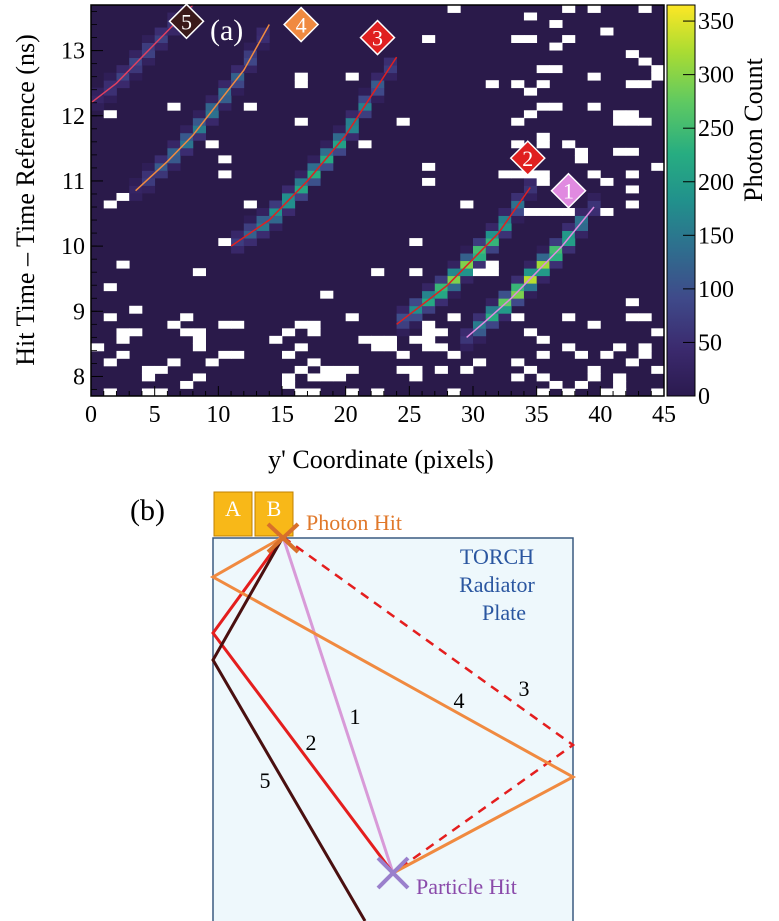 The width and height of the screenshot is (779, 921). Describe the element at coordinates (301, 25) in the screenshot. I see `band-marker-label-4: 4` at that location.